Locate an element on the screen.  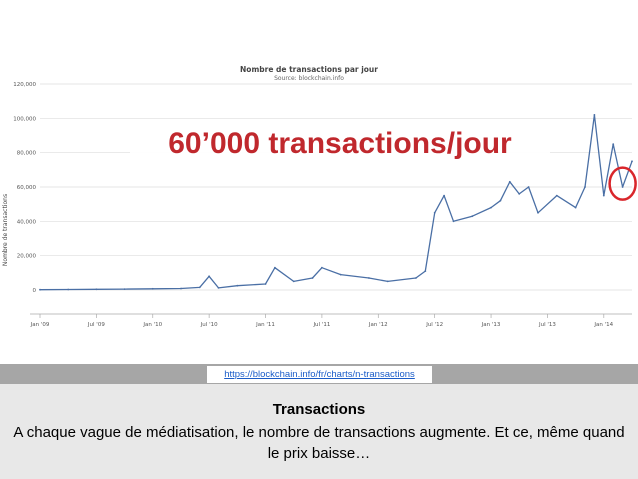
chart-subtitle: Source: blockchain.info is located at coordinates (309, 78).